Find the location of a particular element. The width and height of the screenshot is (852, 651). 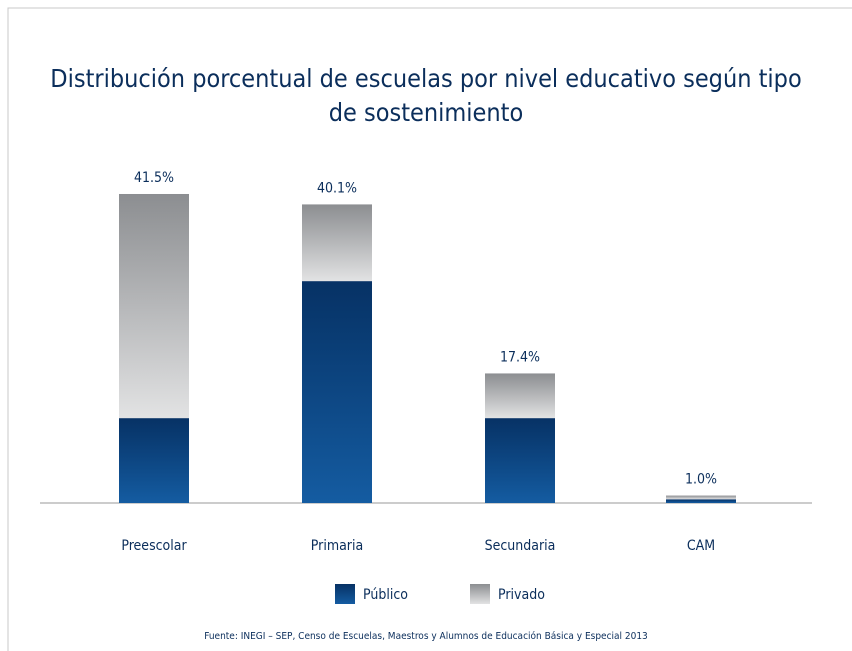

total-label: 40.1% is located at coordinates (337, 188).